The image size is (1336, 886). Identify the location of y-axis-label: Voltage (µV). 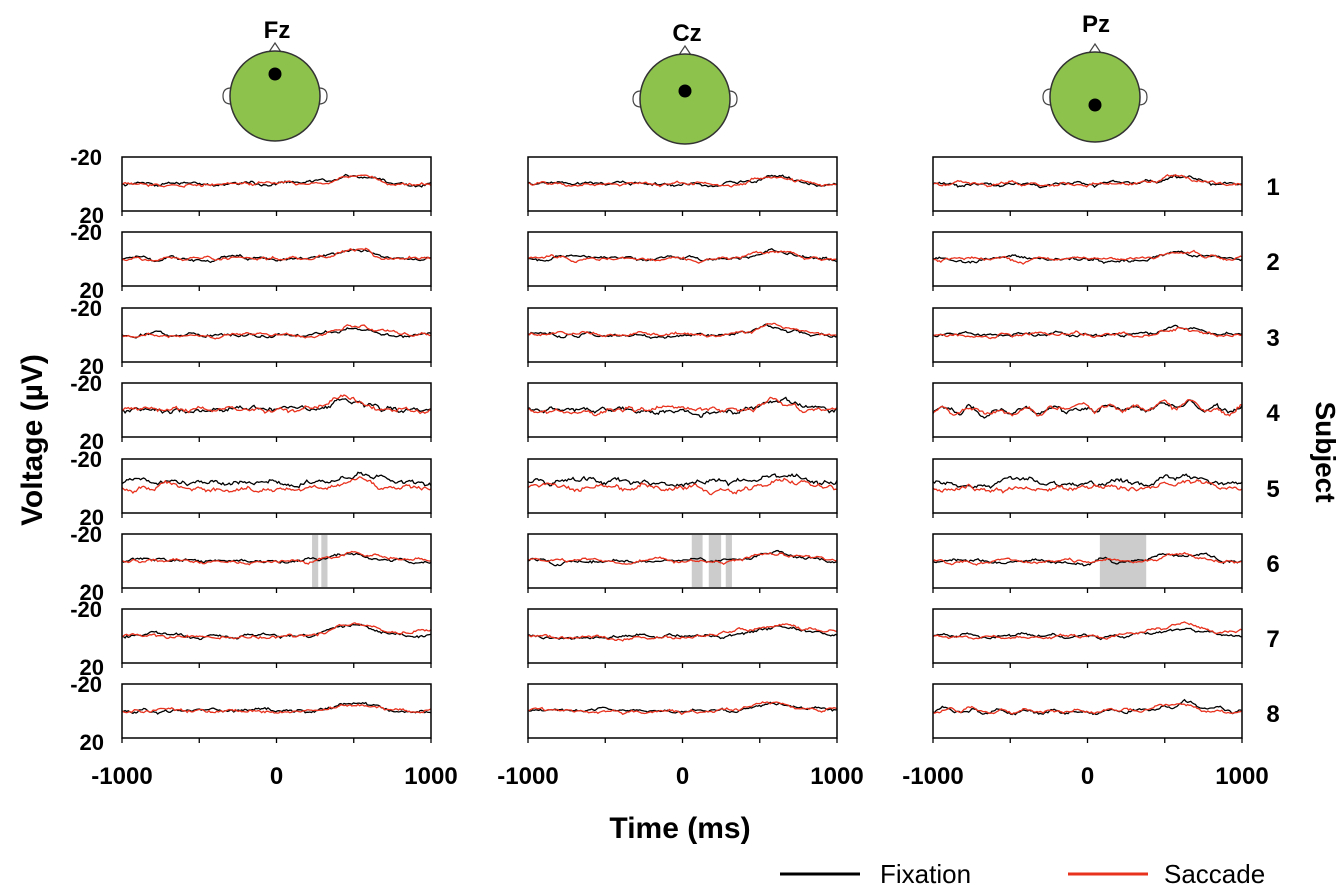
(32, 440).